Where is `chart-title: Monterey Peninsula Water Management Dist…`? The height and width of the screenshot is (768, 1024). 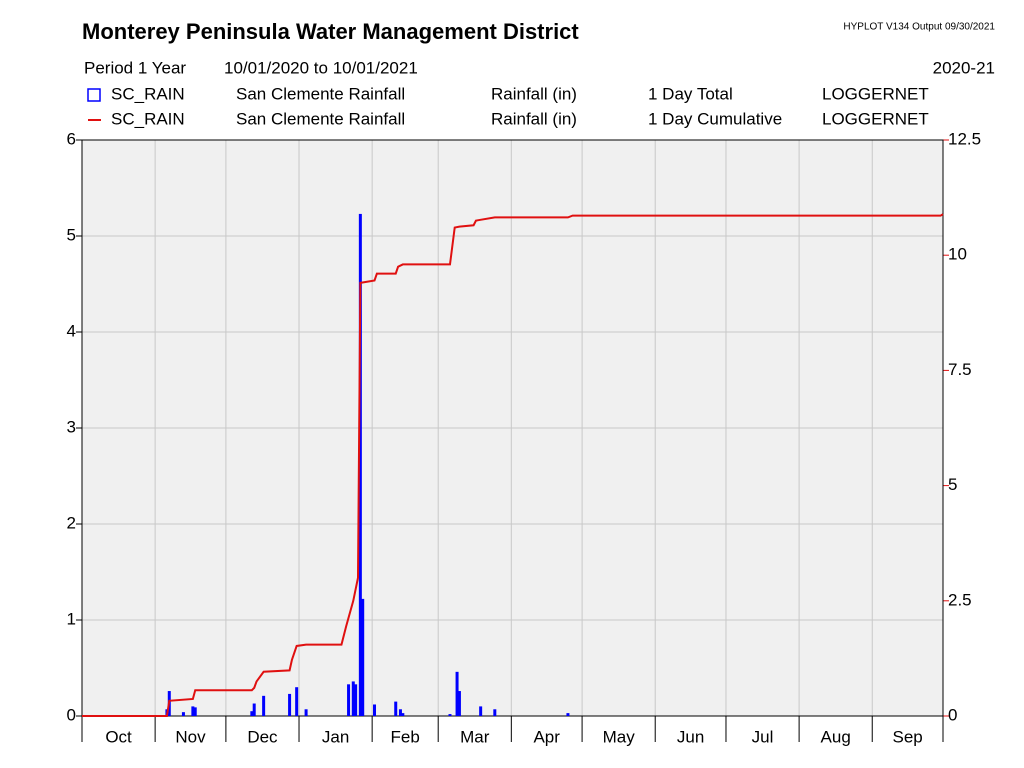
chart-title: Monterey Peninsula Water Management Dist… is located at coordinates (330, 31).